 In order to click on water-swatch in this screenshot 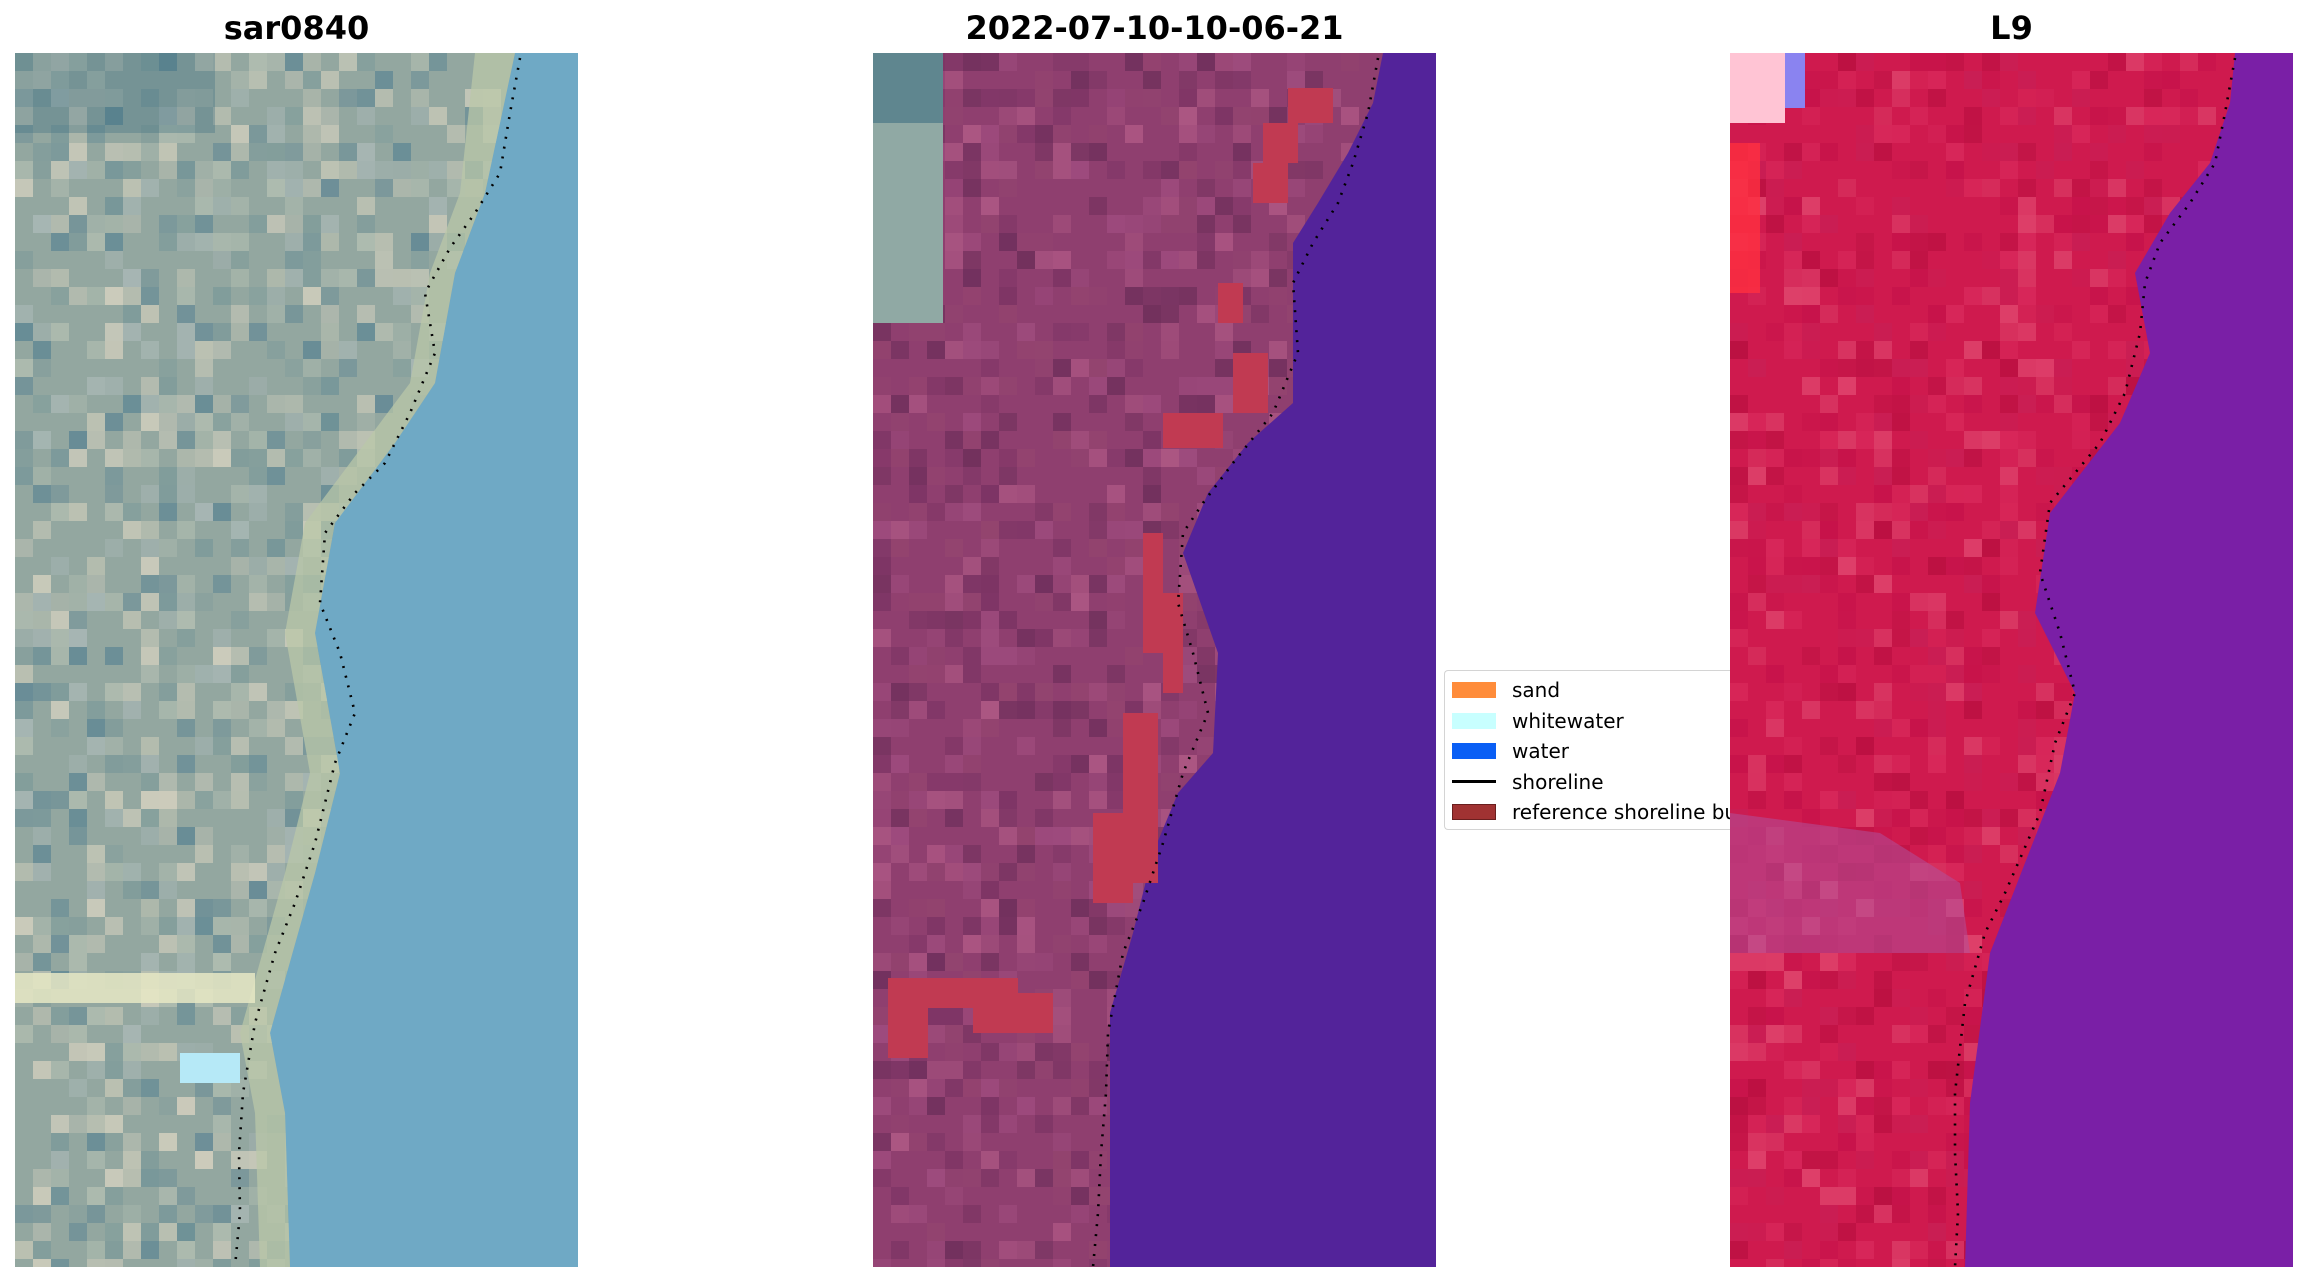, I will do `click(1474, 751)`.